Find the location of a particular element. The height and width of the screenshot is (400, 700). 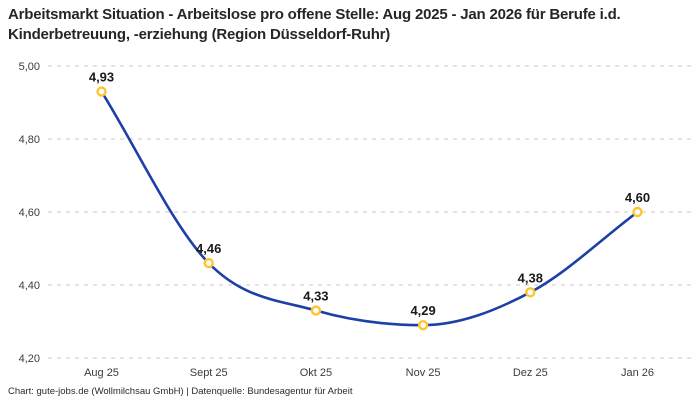

x-axis-tick-label: Dez 25 is located at coordinates (530, 373).